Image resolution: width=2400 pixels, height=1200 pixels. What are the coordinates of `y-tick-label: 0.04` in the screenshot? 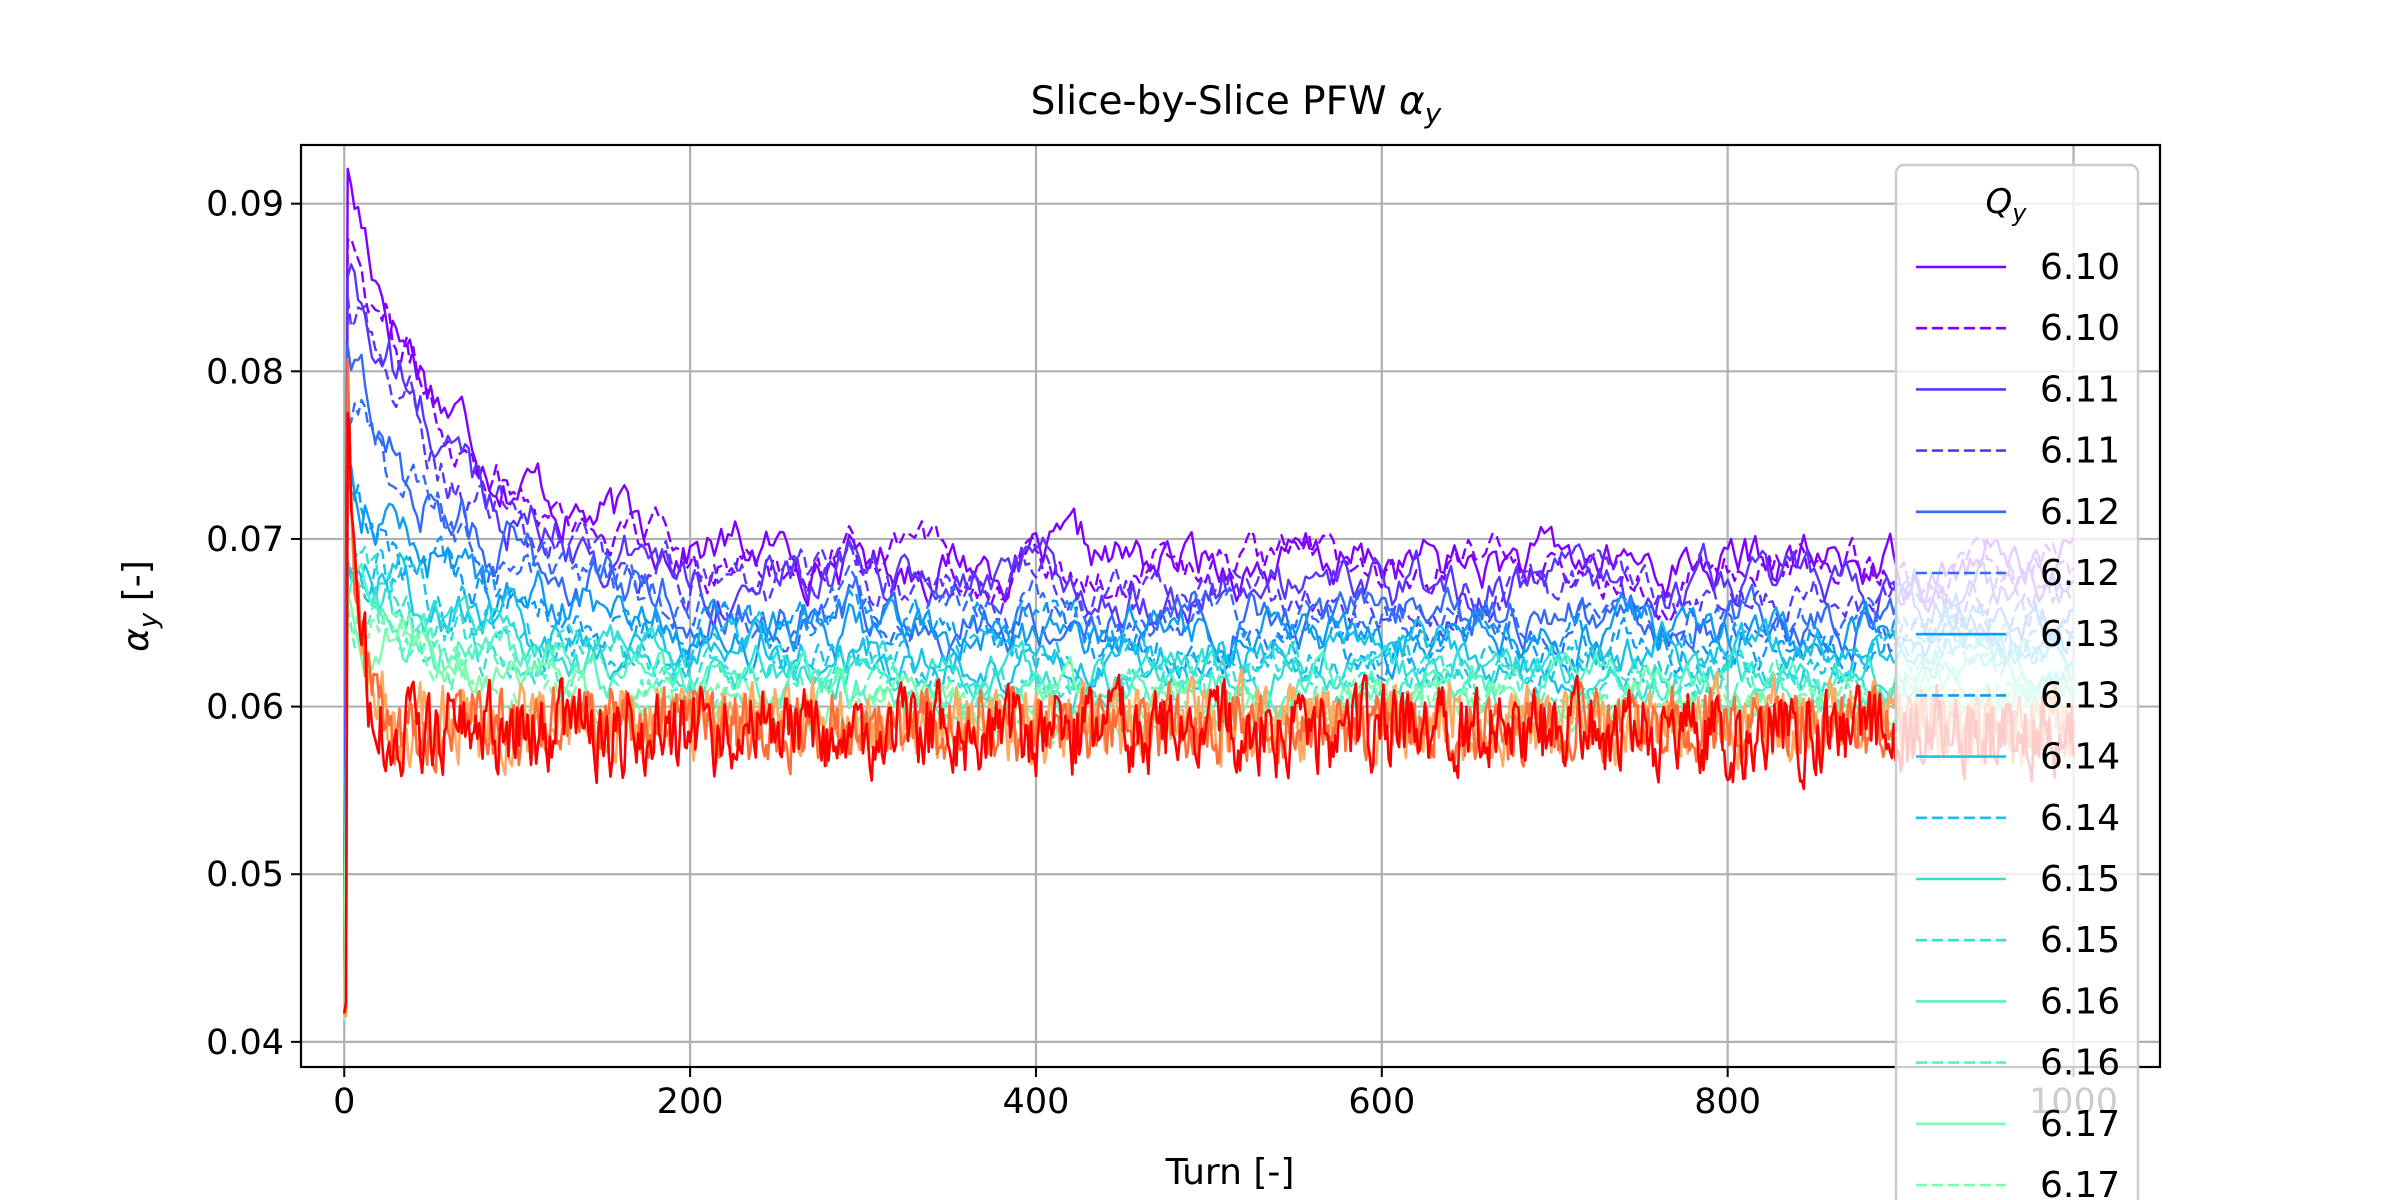 It's located at (245, 1043).